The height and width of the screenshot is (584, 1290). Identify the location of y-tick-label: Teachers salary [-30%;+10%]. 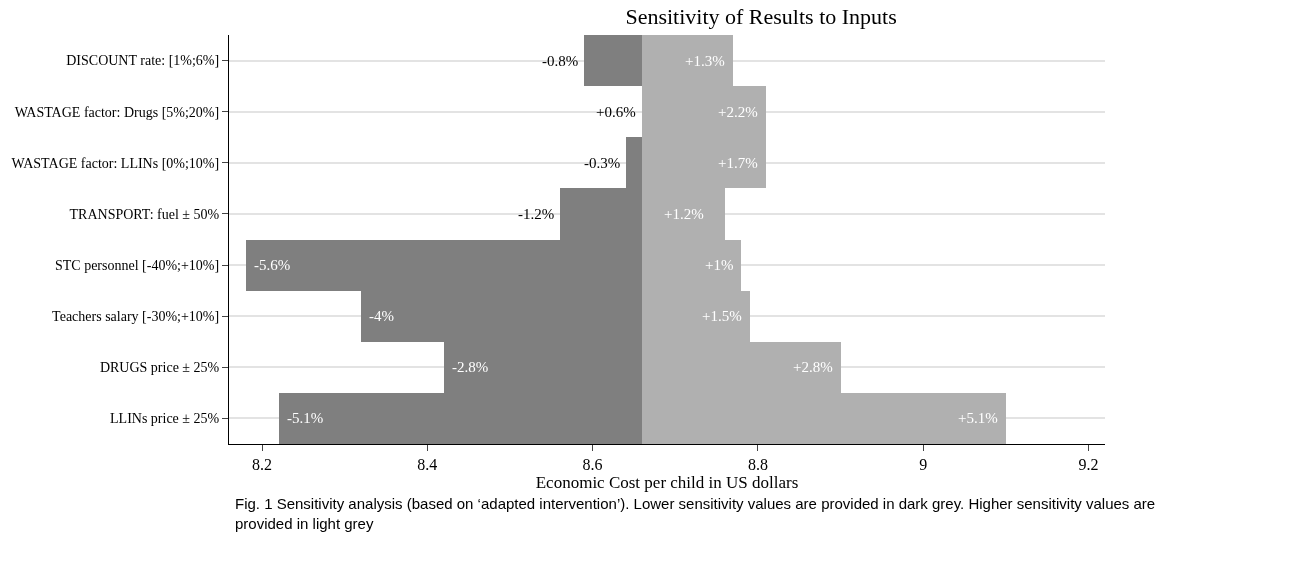
(136, 317).